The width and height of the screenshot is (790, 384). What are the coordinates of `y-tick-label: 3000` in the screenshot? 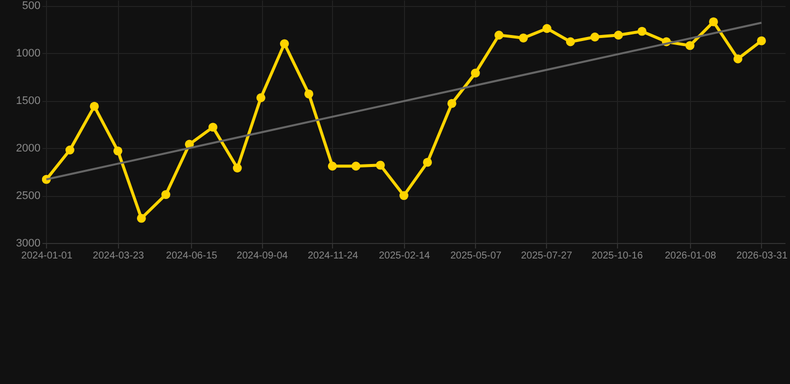 It's located at (28, 244).